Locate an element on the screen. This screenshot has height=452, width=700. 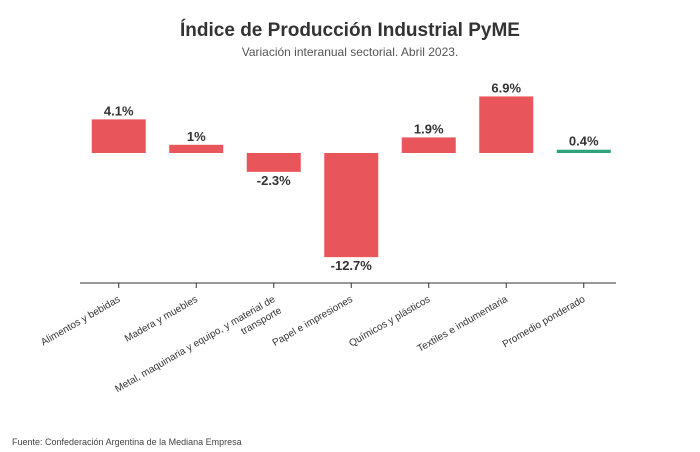
tick-label-line: Alimentos y bebidas is located at coordinates (80, 321).